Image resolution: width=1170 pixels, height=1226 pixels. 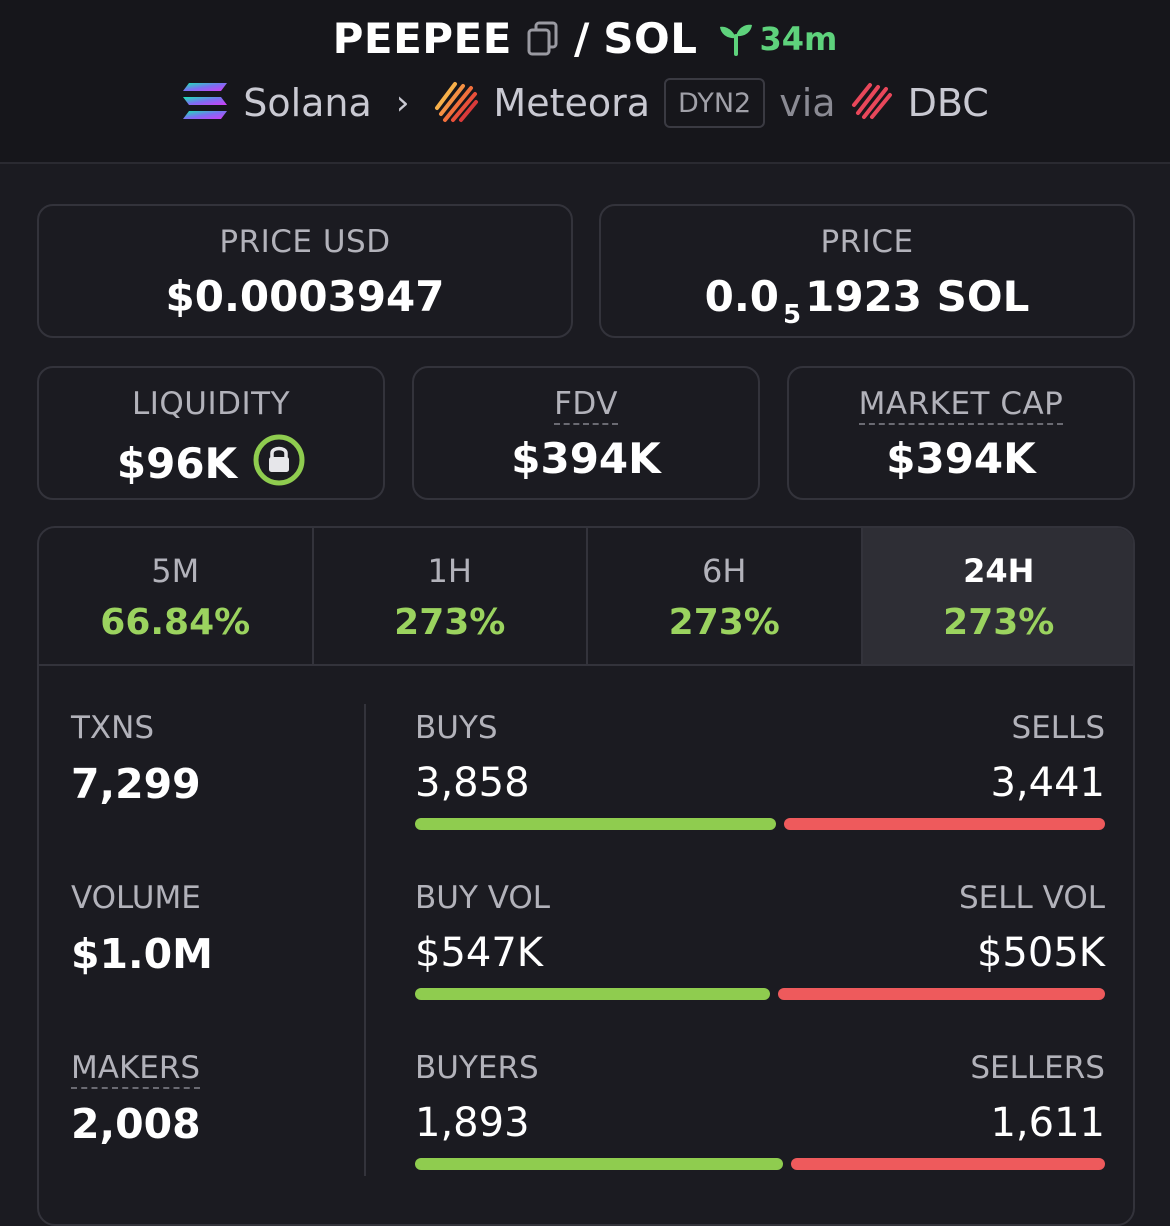 I want to click on price-native-prefix: 0.0, so click(x=742, y=296).